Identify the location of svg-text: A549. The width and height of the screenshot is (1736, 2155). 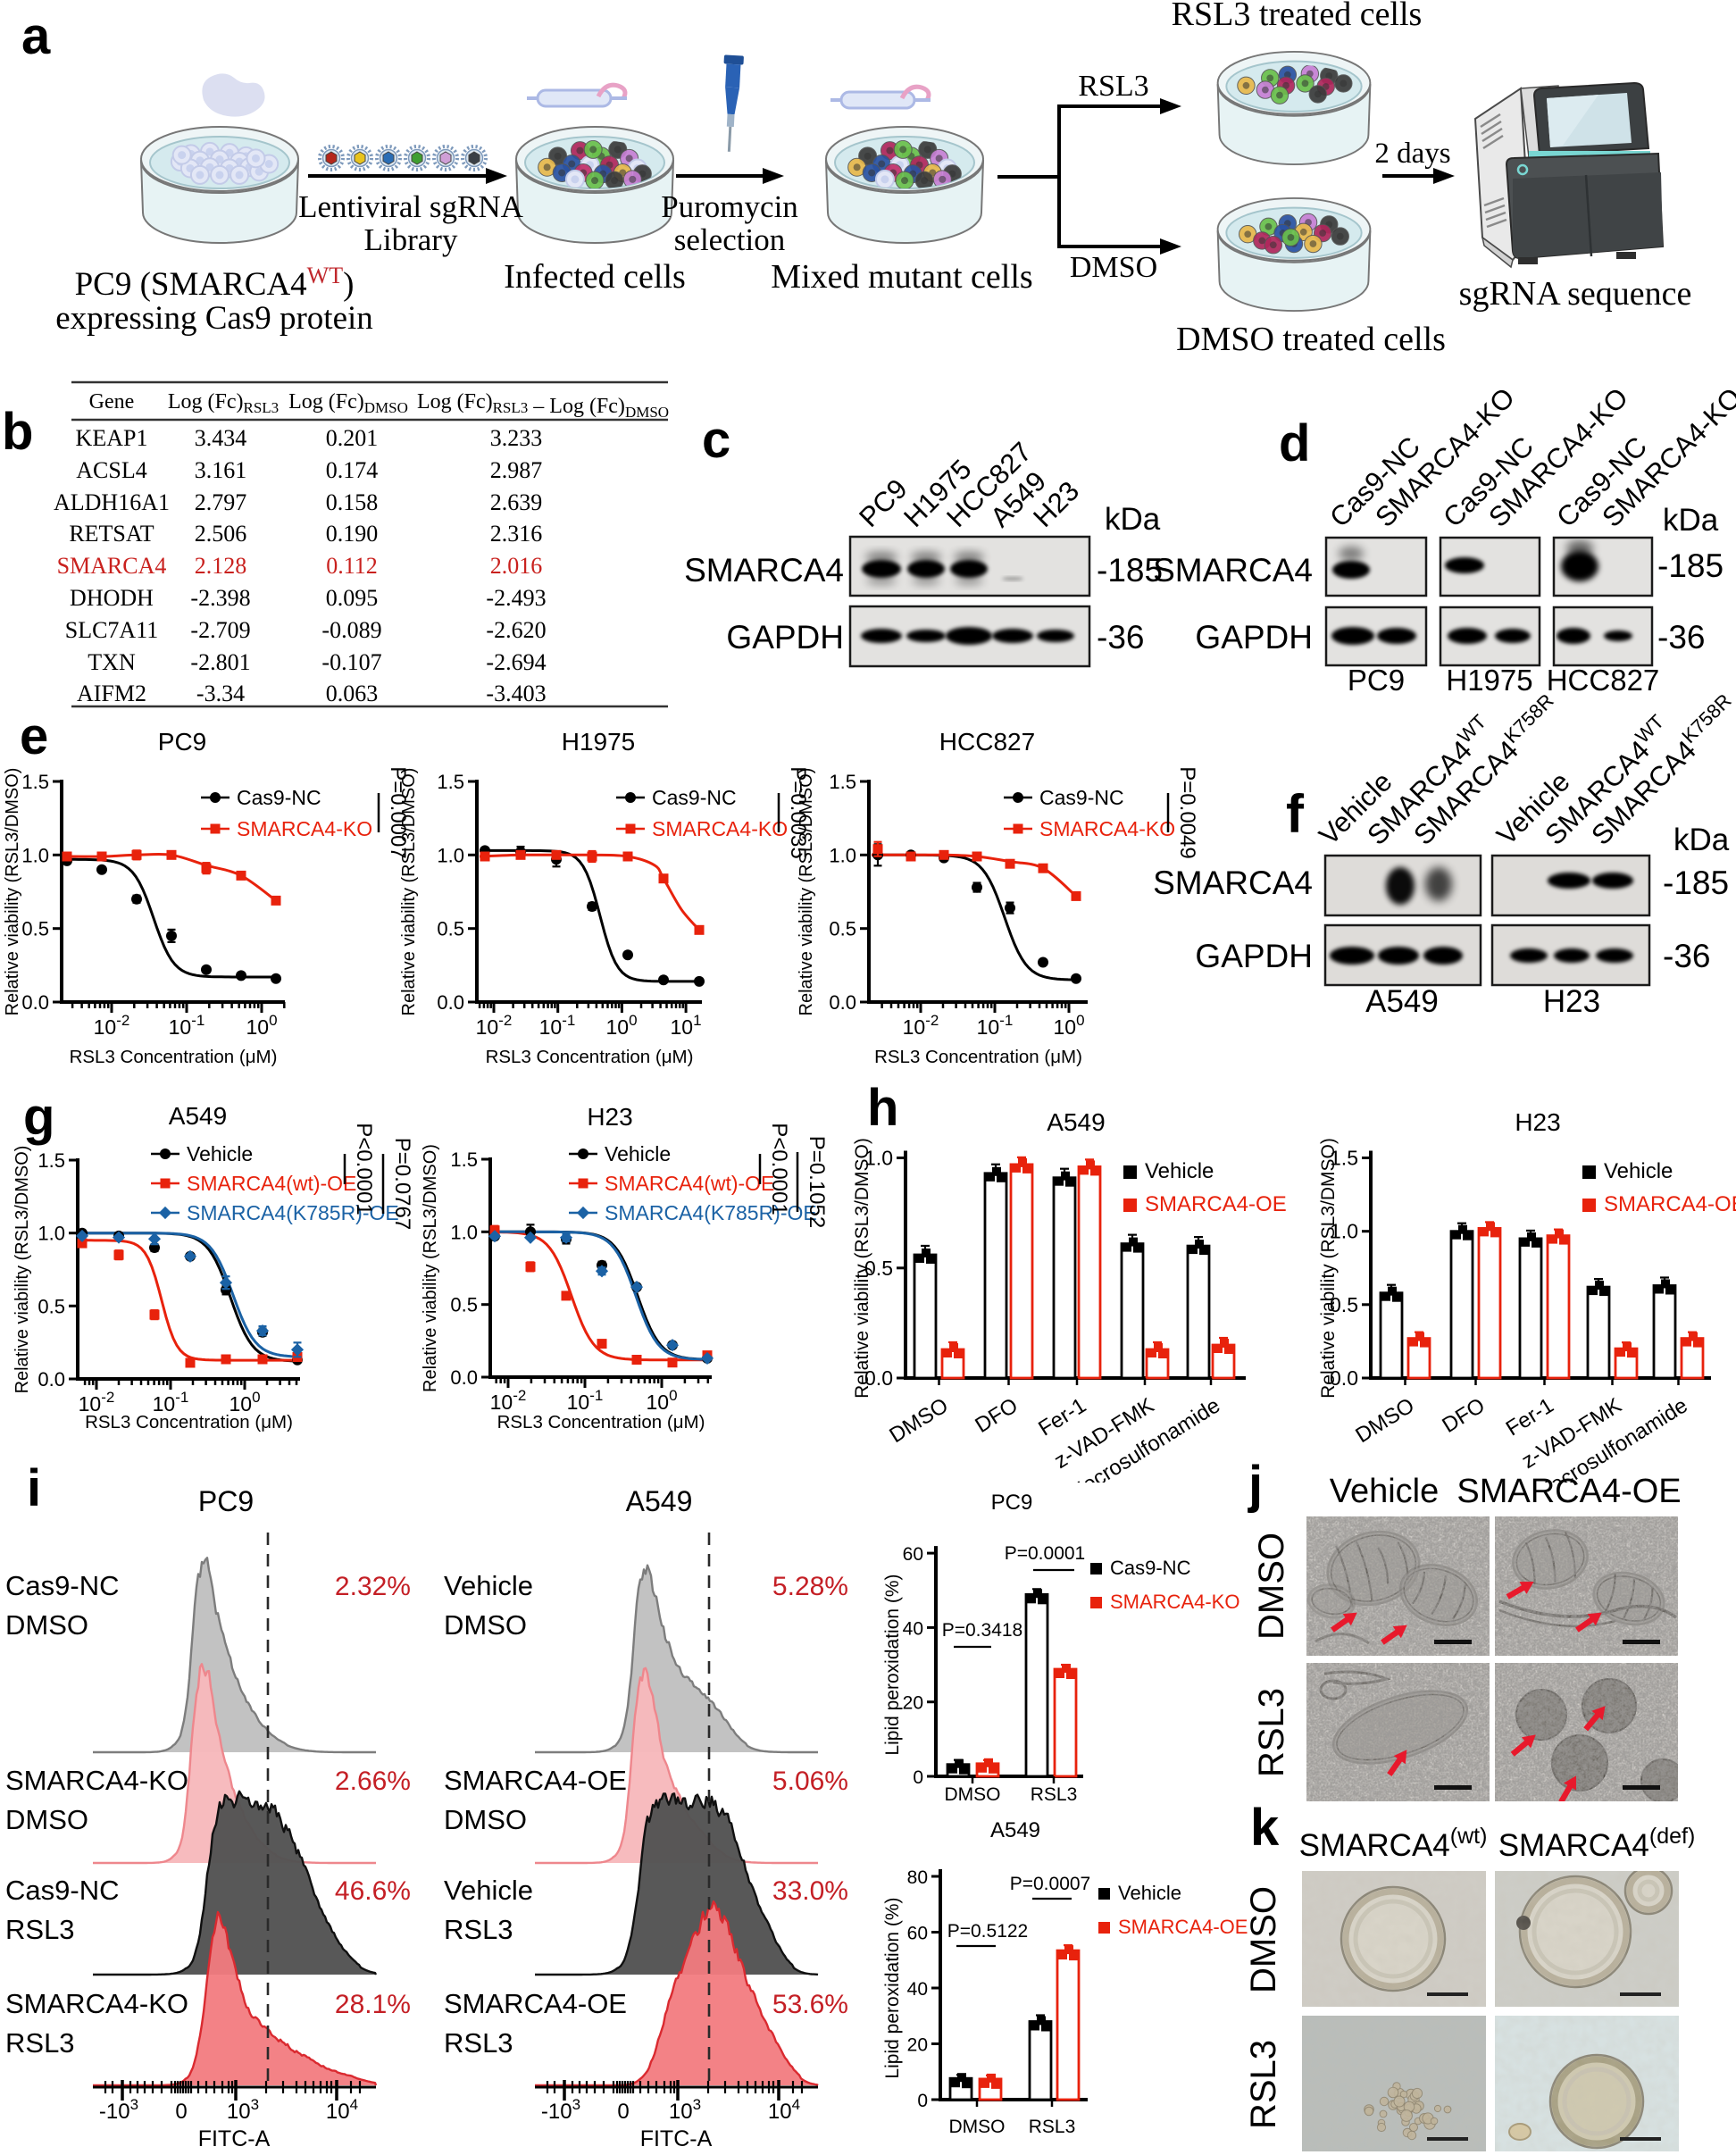
(1015, 1830).